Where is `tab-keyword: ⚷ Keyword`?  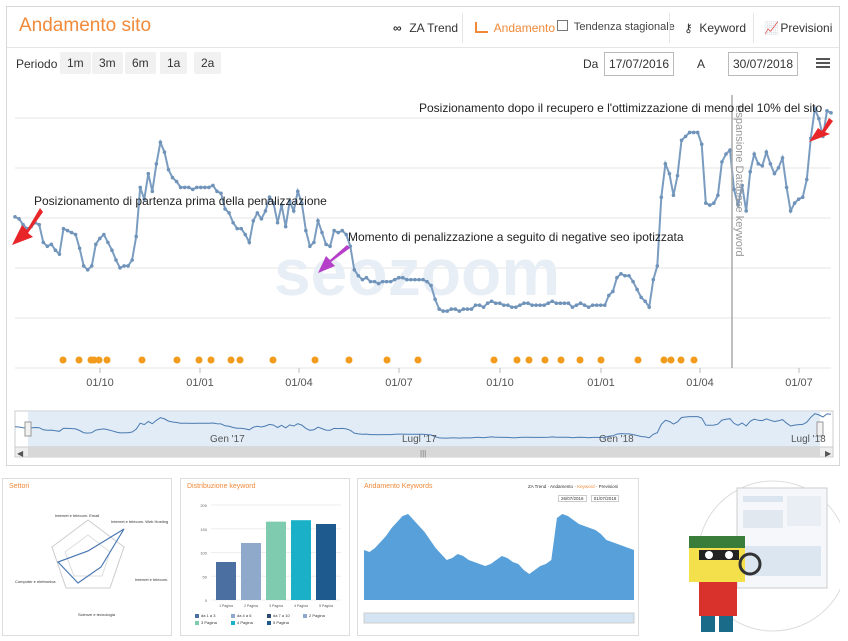 tab-keyword: ⚷ Keyword is located at coordinates (715, 28).